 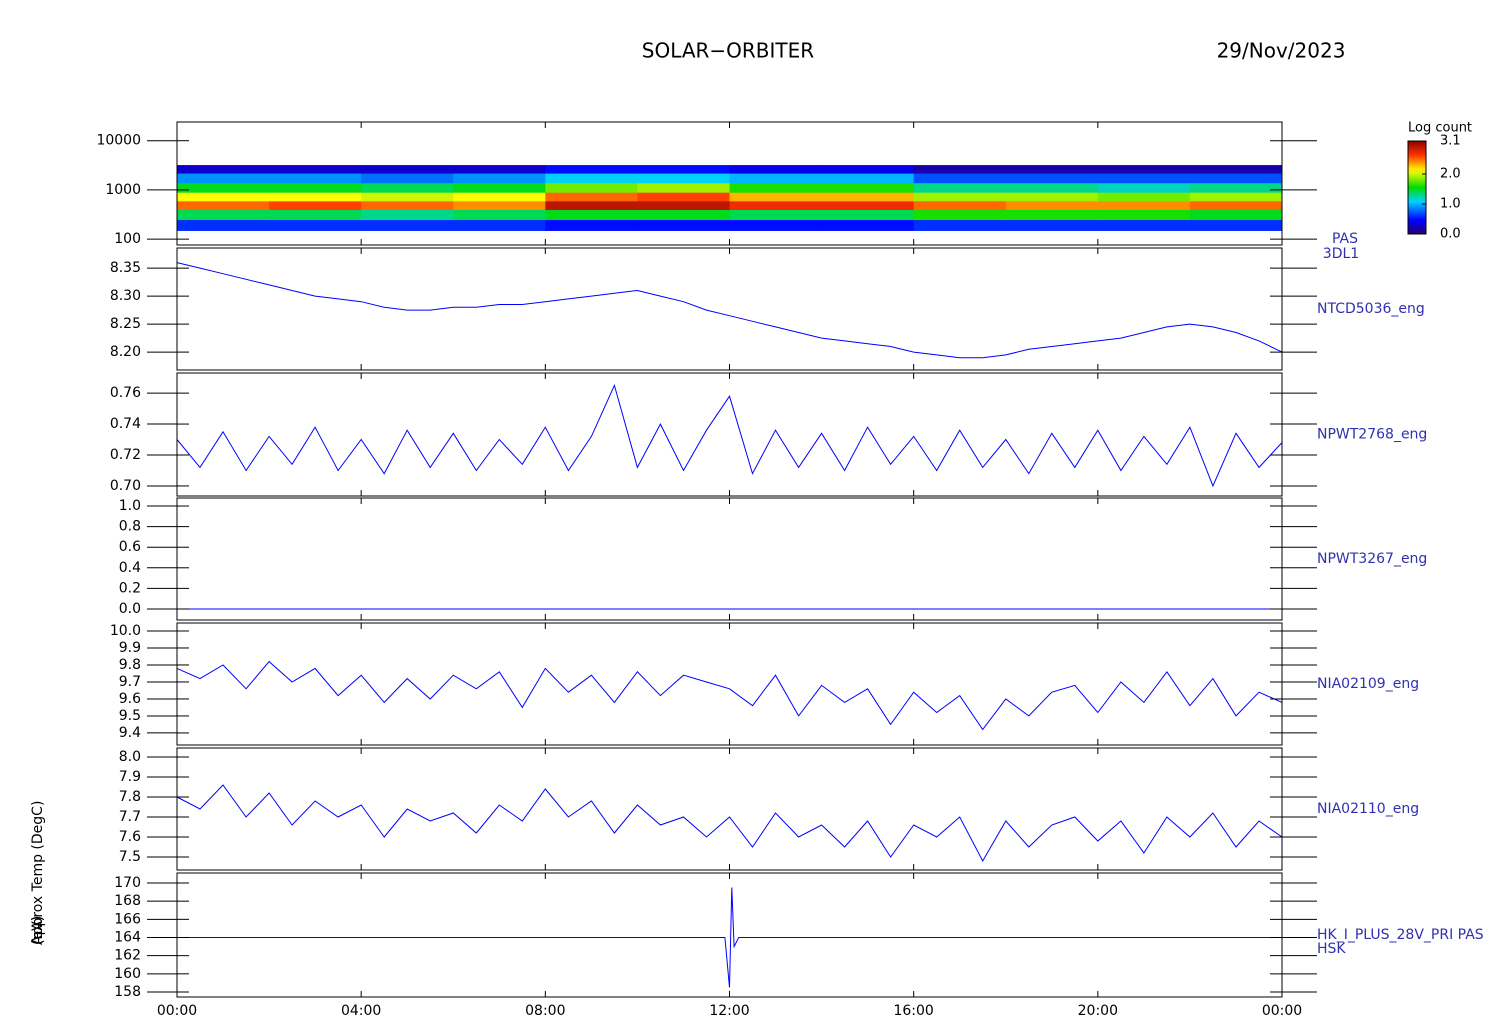 I want to click on y-tick-label: 162, so click(x=127, y=956).